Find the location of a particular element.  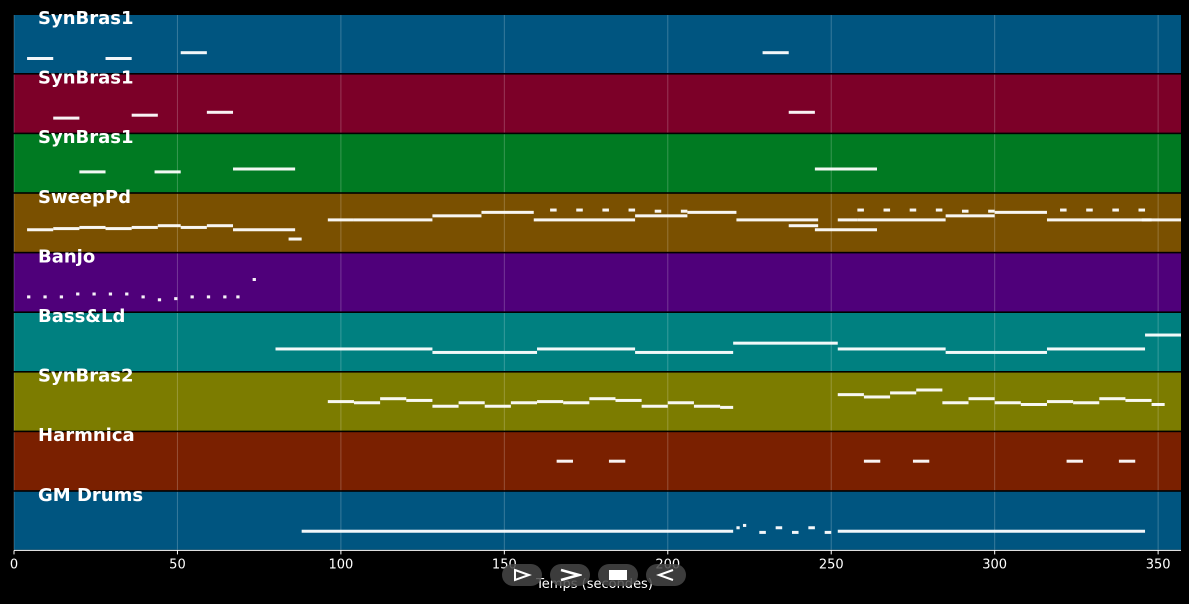

rewind-button is located at coordinates (666, 575).